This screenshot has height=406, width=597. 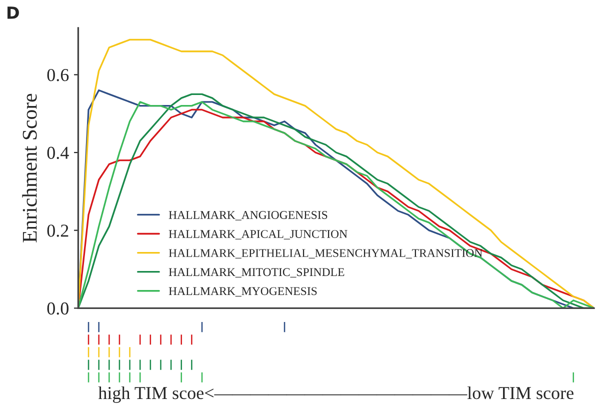 I want to click on chart-title: D, so click(x=13, y=12).